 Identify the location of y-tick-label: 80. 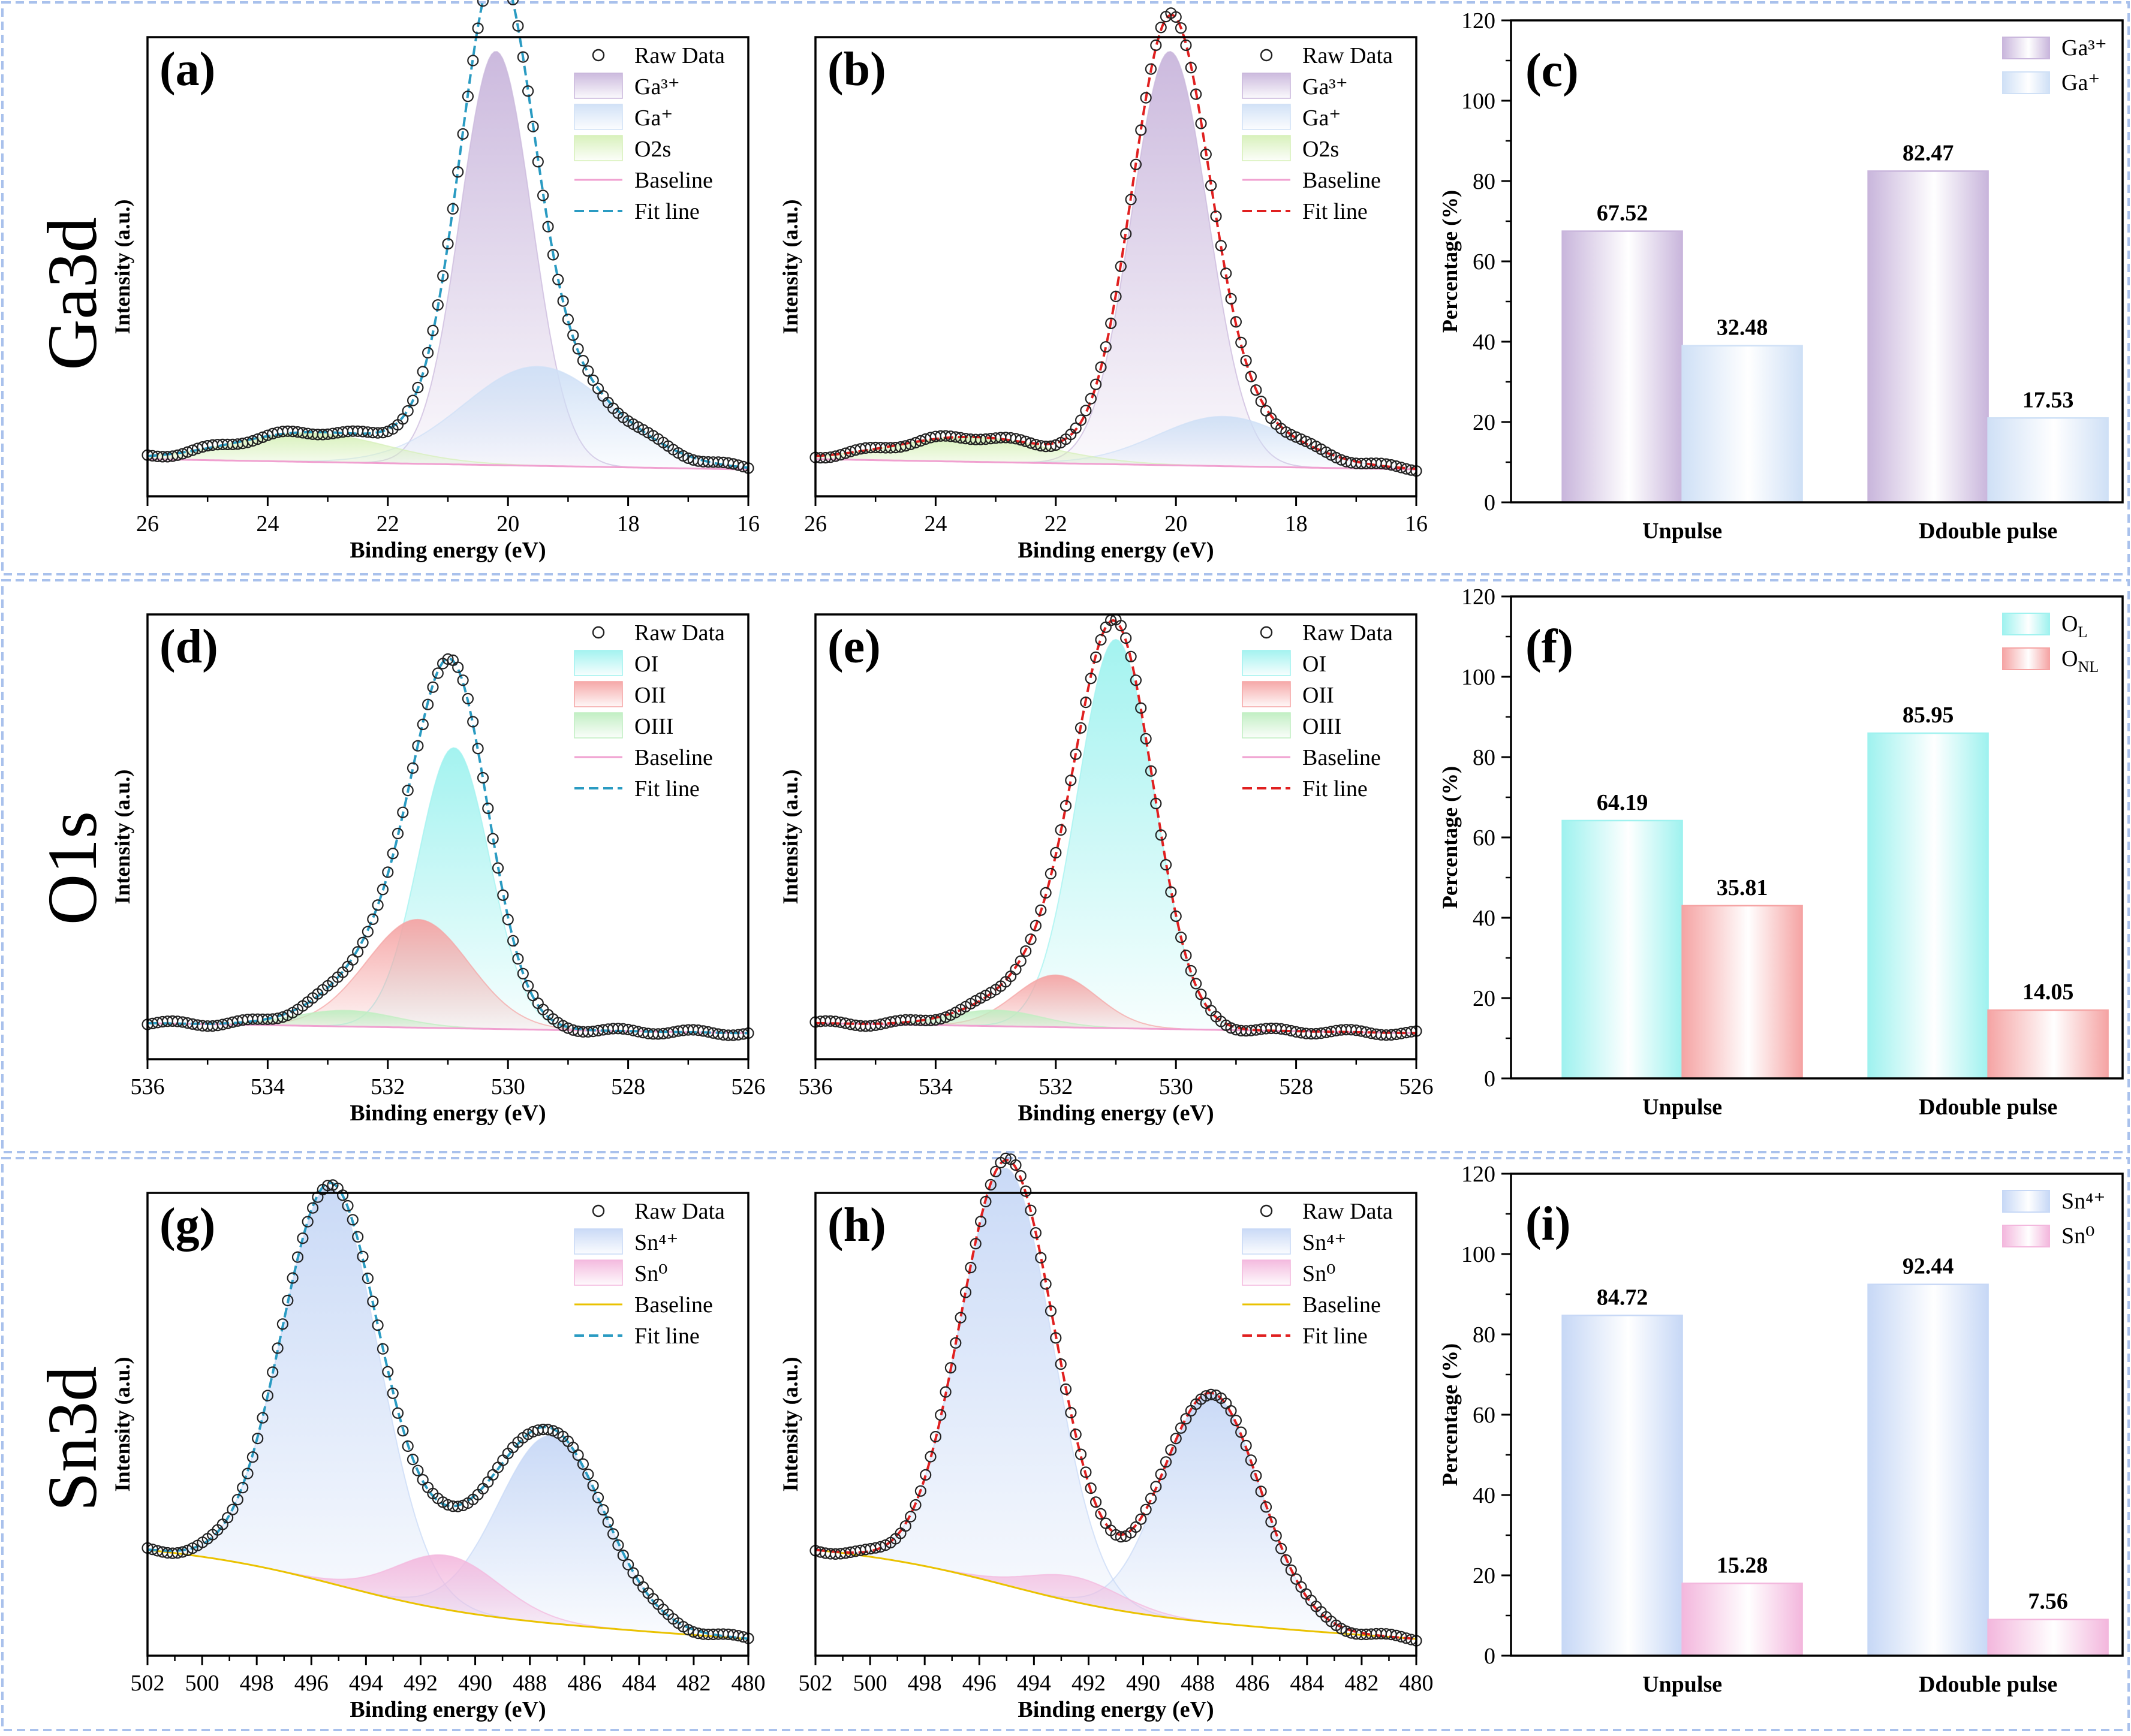
(1484, 1335).